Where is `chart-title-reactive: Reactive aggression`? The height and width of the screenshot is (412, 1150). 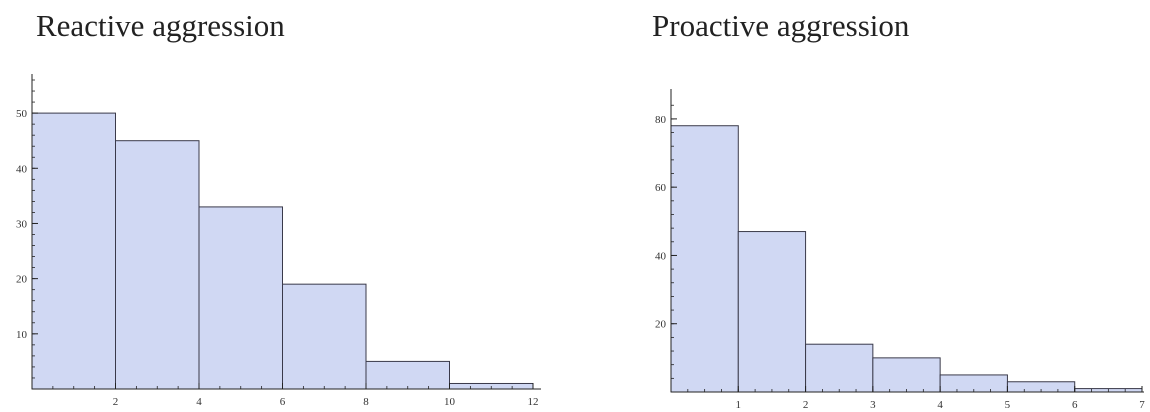 chart-title-reactive: Reactive aggression is located at coordinates (160, 25).